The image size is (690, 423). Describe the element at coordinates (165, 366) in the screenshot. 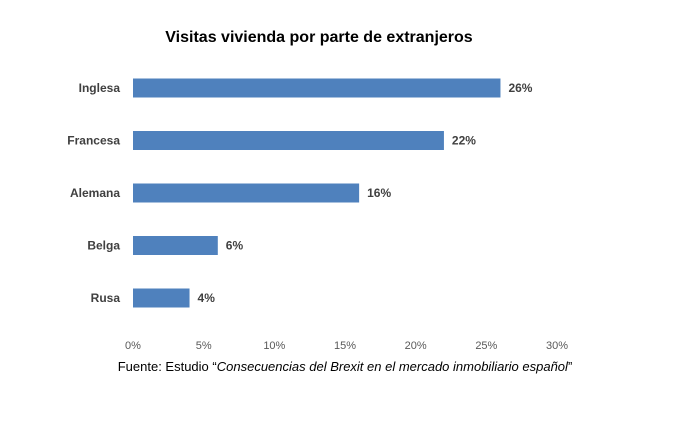

I see `source-prefix: Fuente: Estudio` at that location.